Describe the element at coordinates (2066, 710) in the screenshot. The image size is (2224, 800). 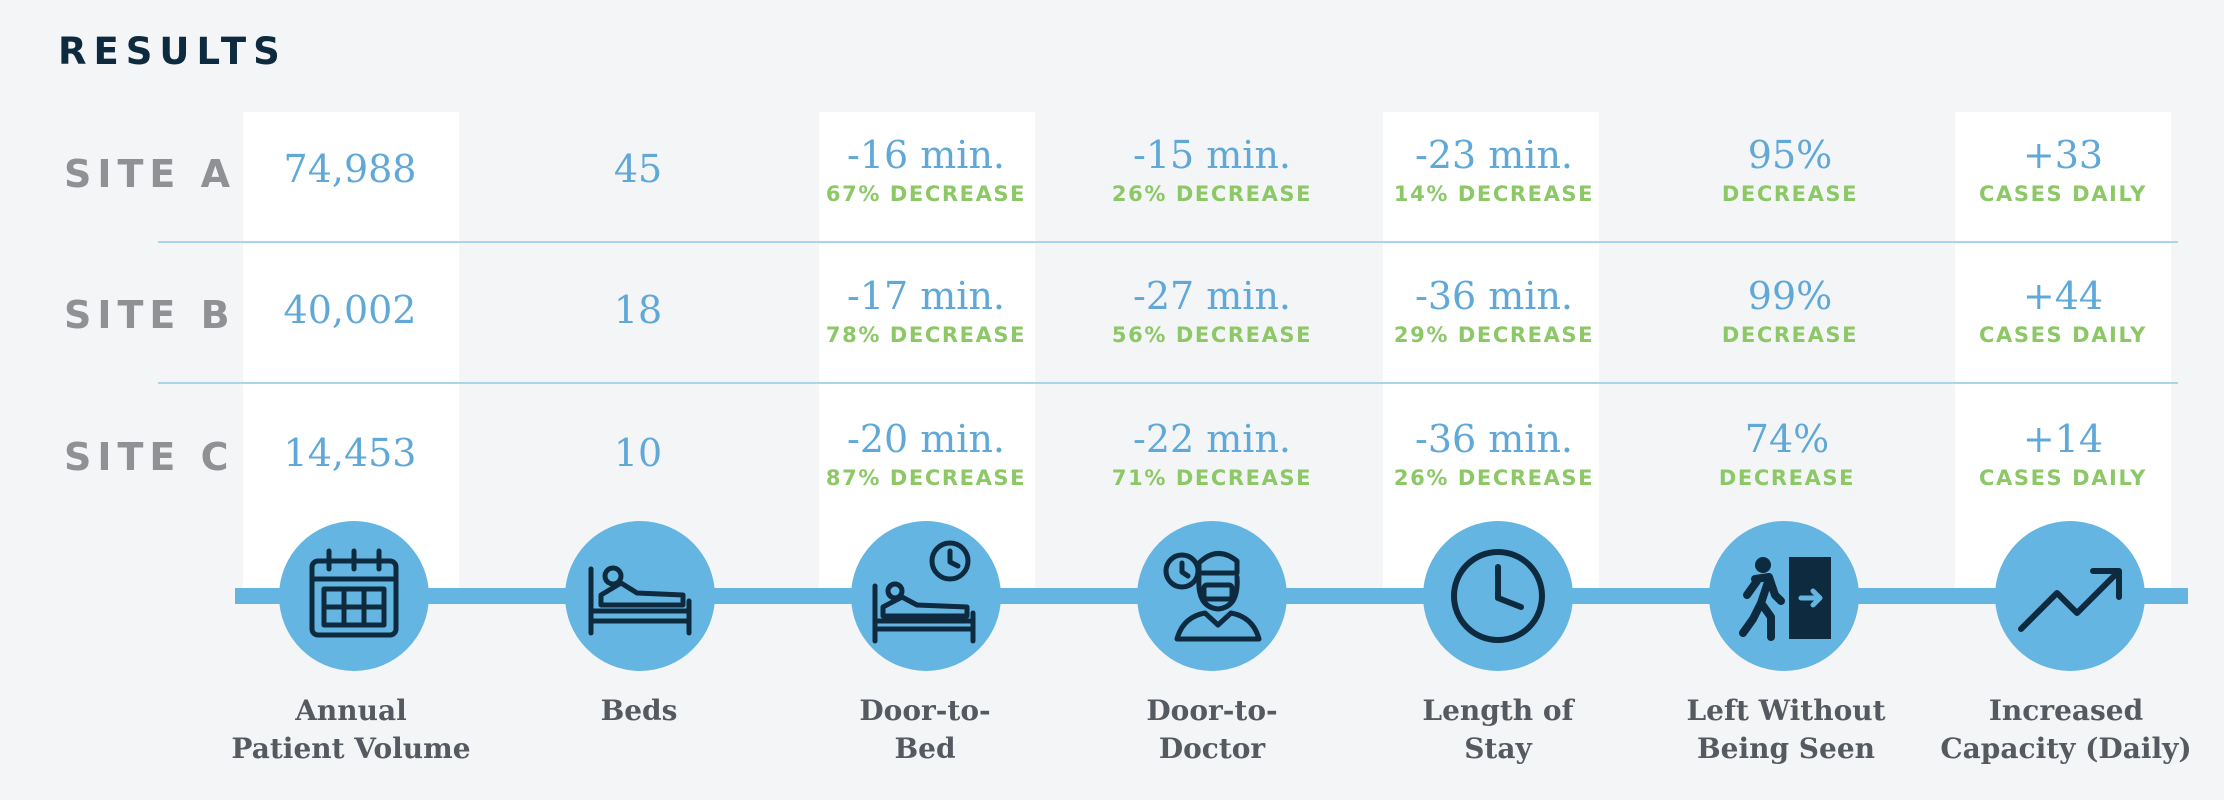
I see `label-line: Increased` at that location.